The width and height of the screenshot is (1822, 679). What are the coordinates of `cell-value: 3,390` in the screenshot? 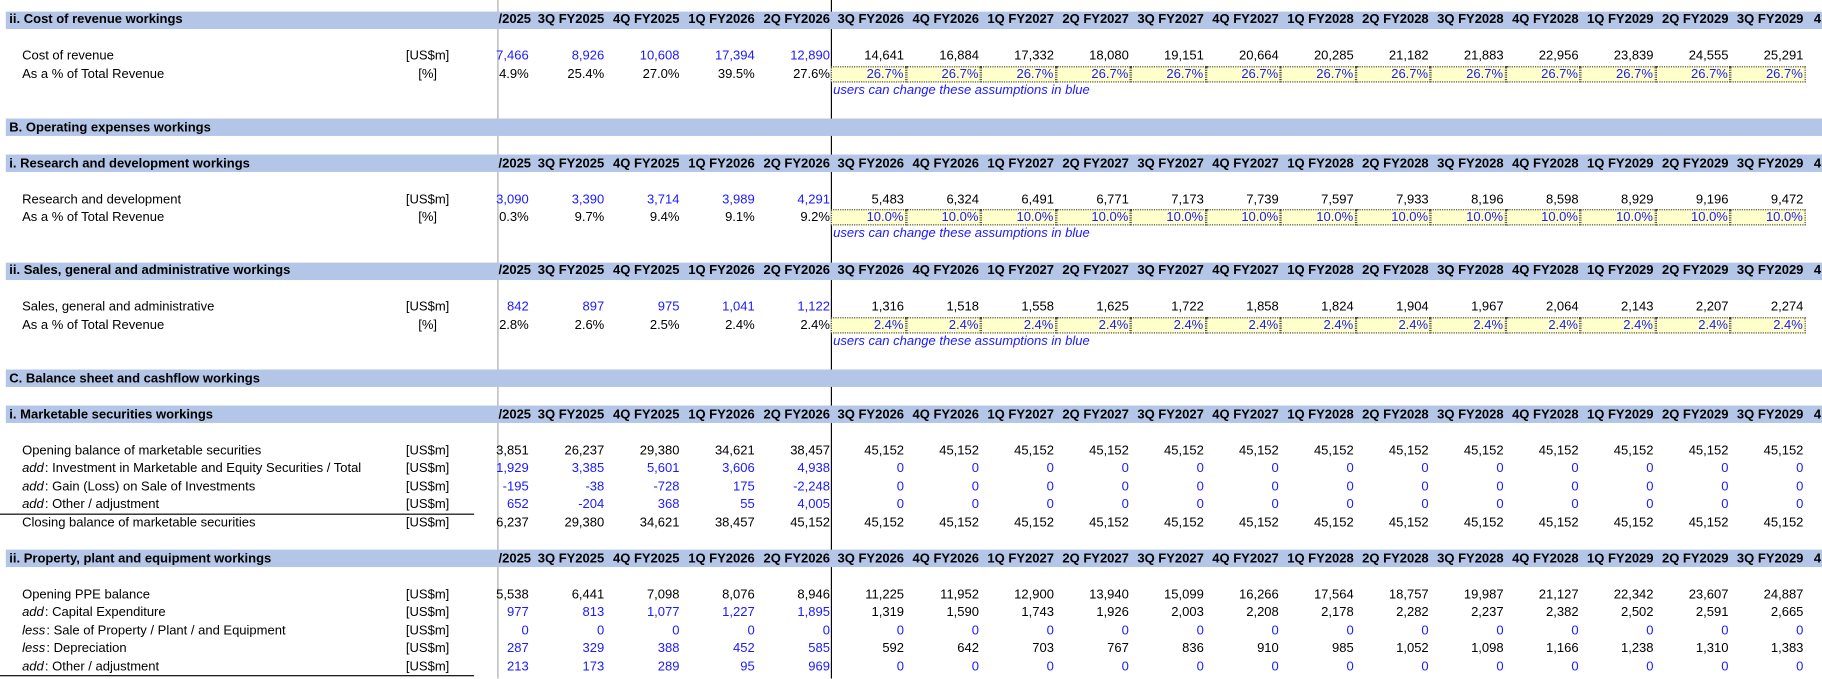 It's located at (588, 199).